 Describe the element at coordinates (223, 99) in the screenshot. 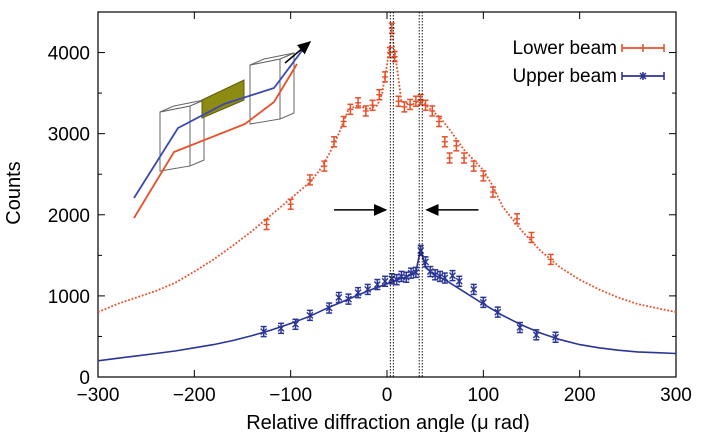

I see `inset-filter` at that location.